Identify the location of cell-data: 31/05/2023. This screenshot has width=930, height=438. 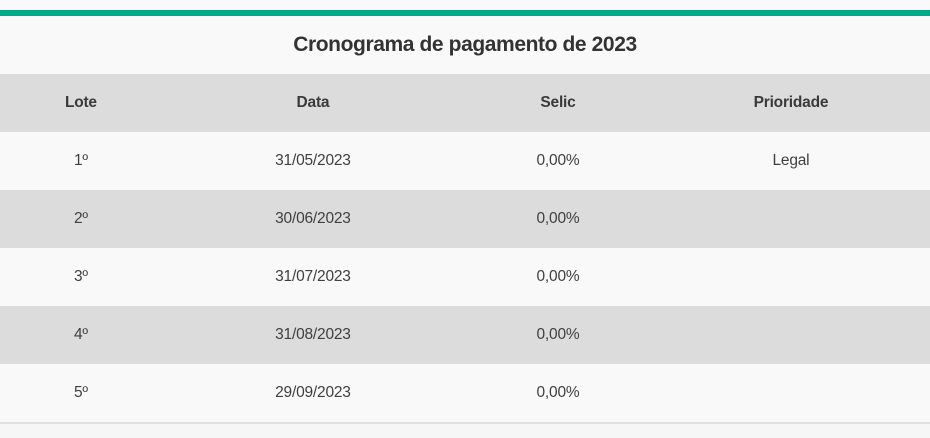
(313, 160).